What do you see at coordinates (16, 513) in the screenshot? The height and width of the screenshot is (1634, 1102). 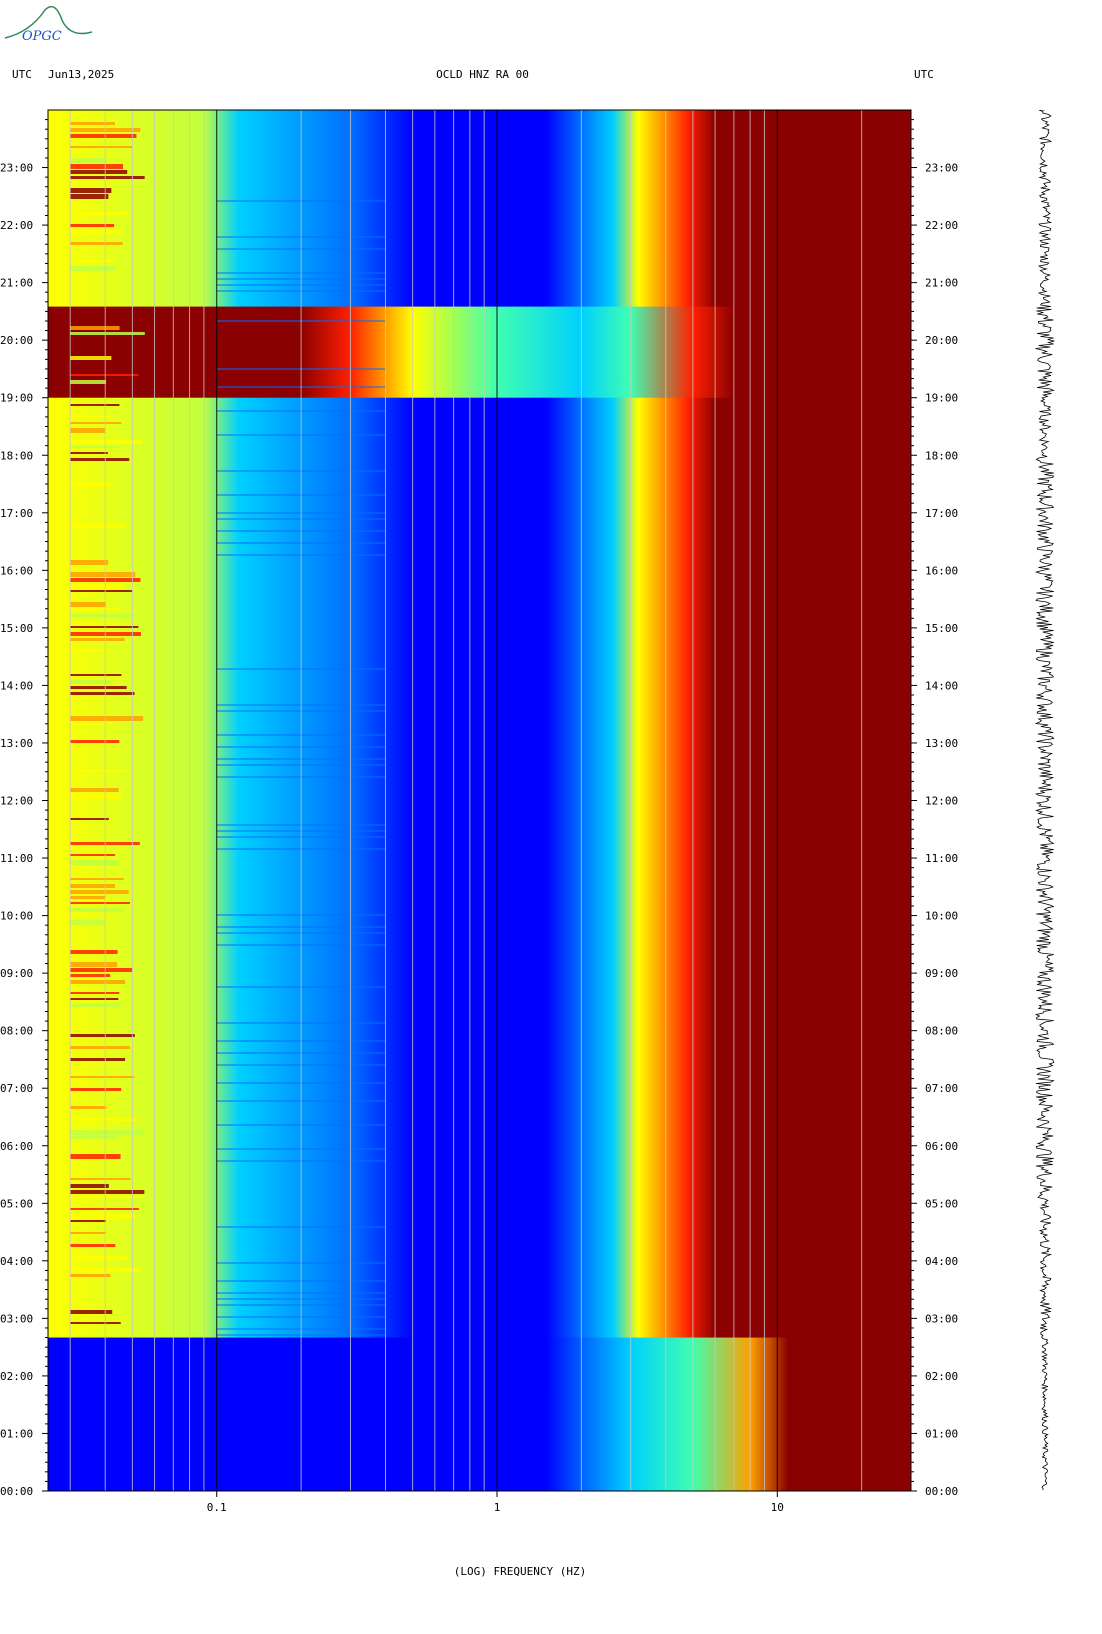 I see `y-tick-label-left: 17:00` at bounding box center [16, 513].